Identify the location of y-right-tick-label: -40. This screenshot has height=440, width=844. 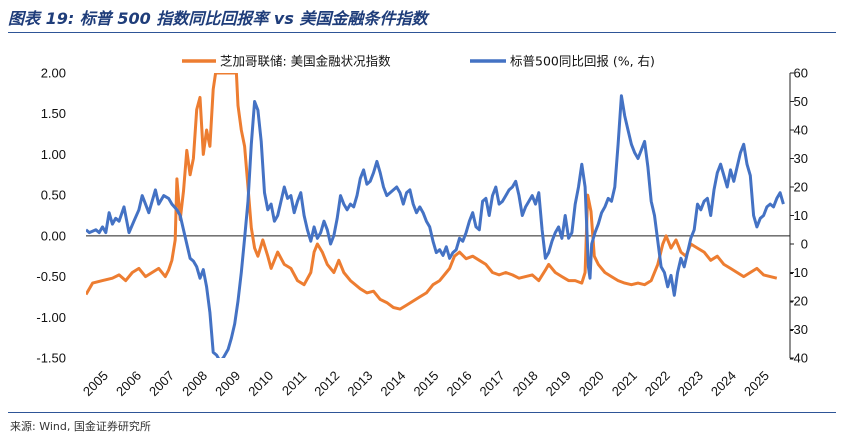
(798, 358).